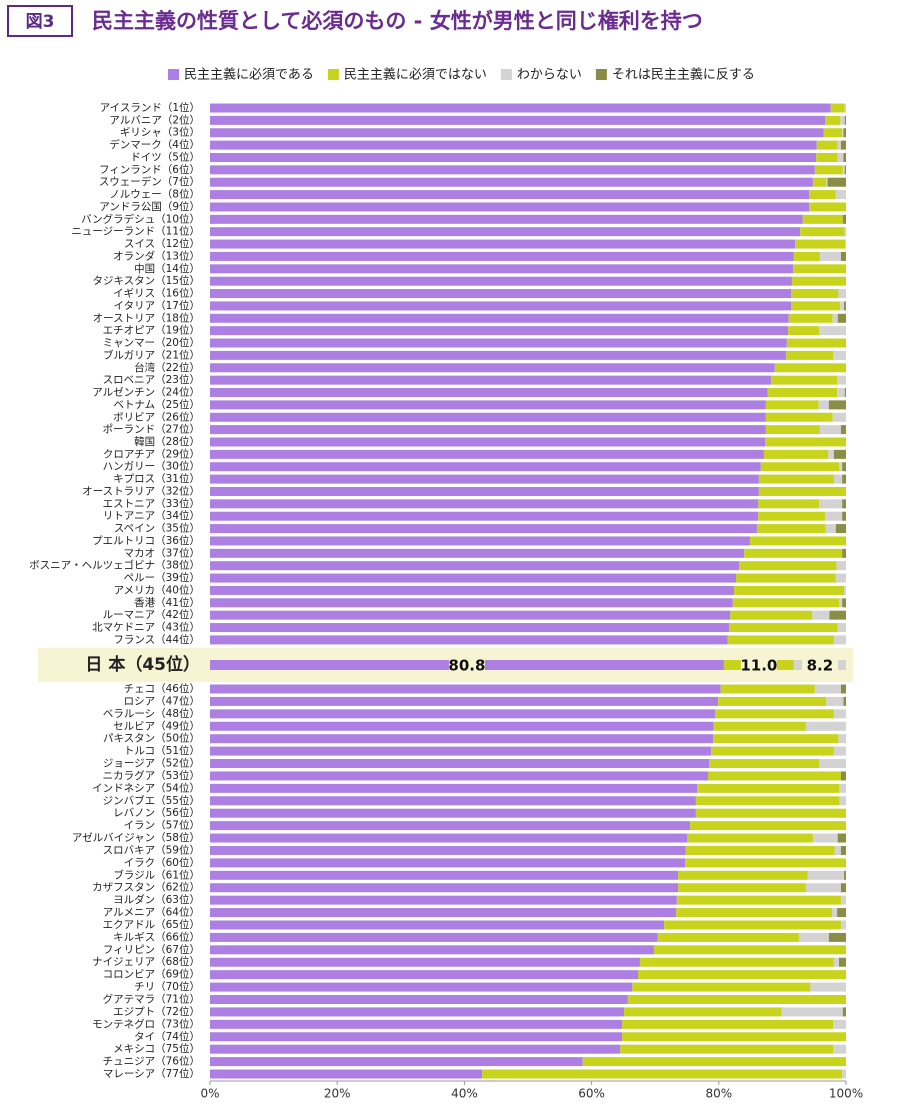 The image size is (900, 1104). I want to click on category-label: ペルー（39位）, so click(162, 577).